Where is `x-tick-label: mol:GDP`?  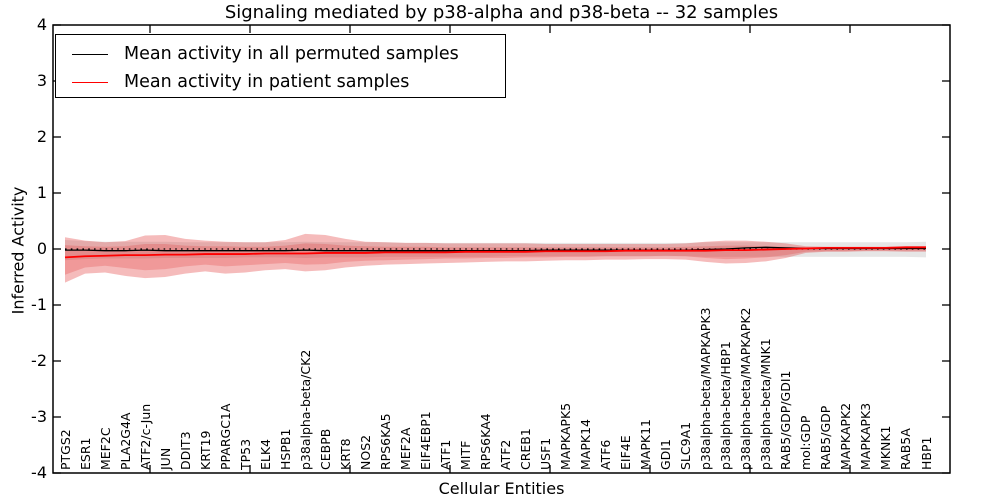
x-tick-label: mol:GDP is located at coordinates (806, 442).